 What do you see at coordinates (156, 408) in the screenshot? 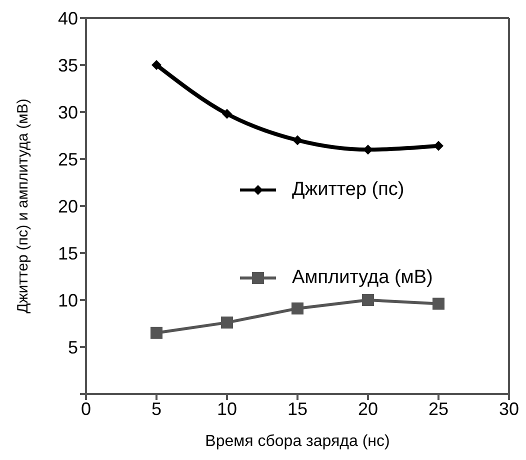
I see `x-tick-label: 5` at bounding box center [156, 408].